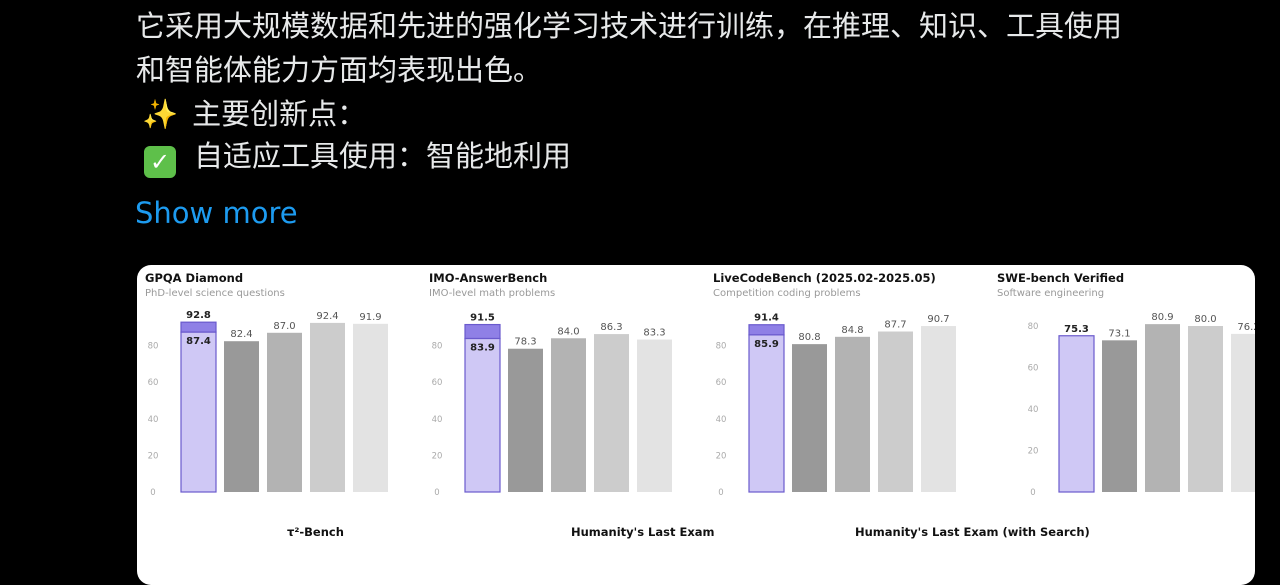 The width and height of the screenshot is (1280, 585). Describe the element at coordinates (160, 162) in the screenshot. I see `check-mark-button-icon: ✓` at that location.